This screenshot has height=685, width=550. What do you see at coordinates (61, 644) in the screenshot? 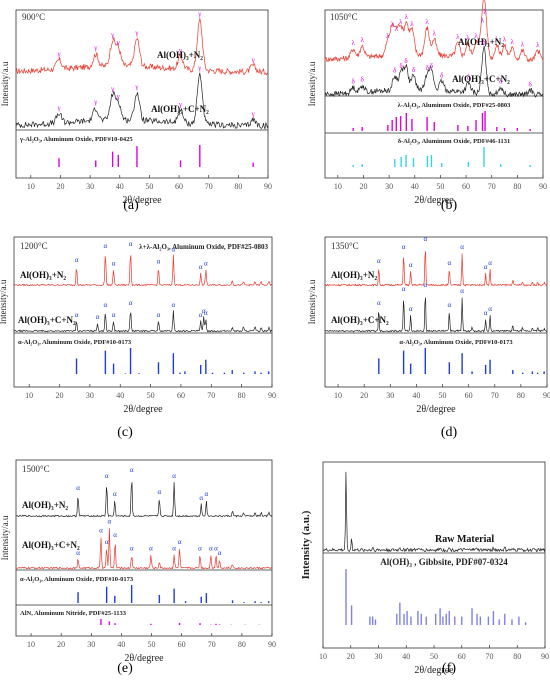
I see `x-tick-label-e-1: 20` at bounding box center [61, 644].